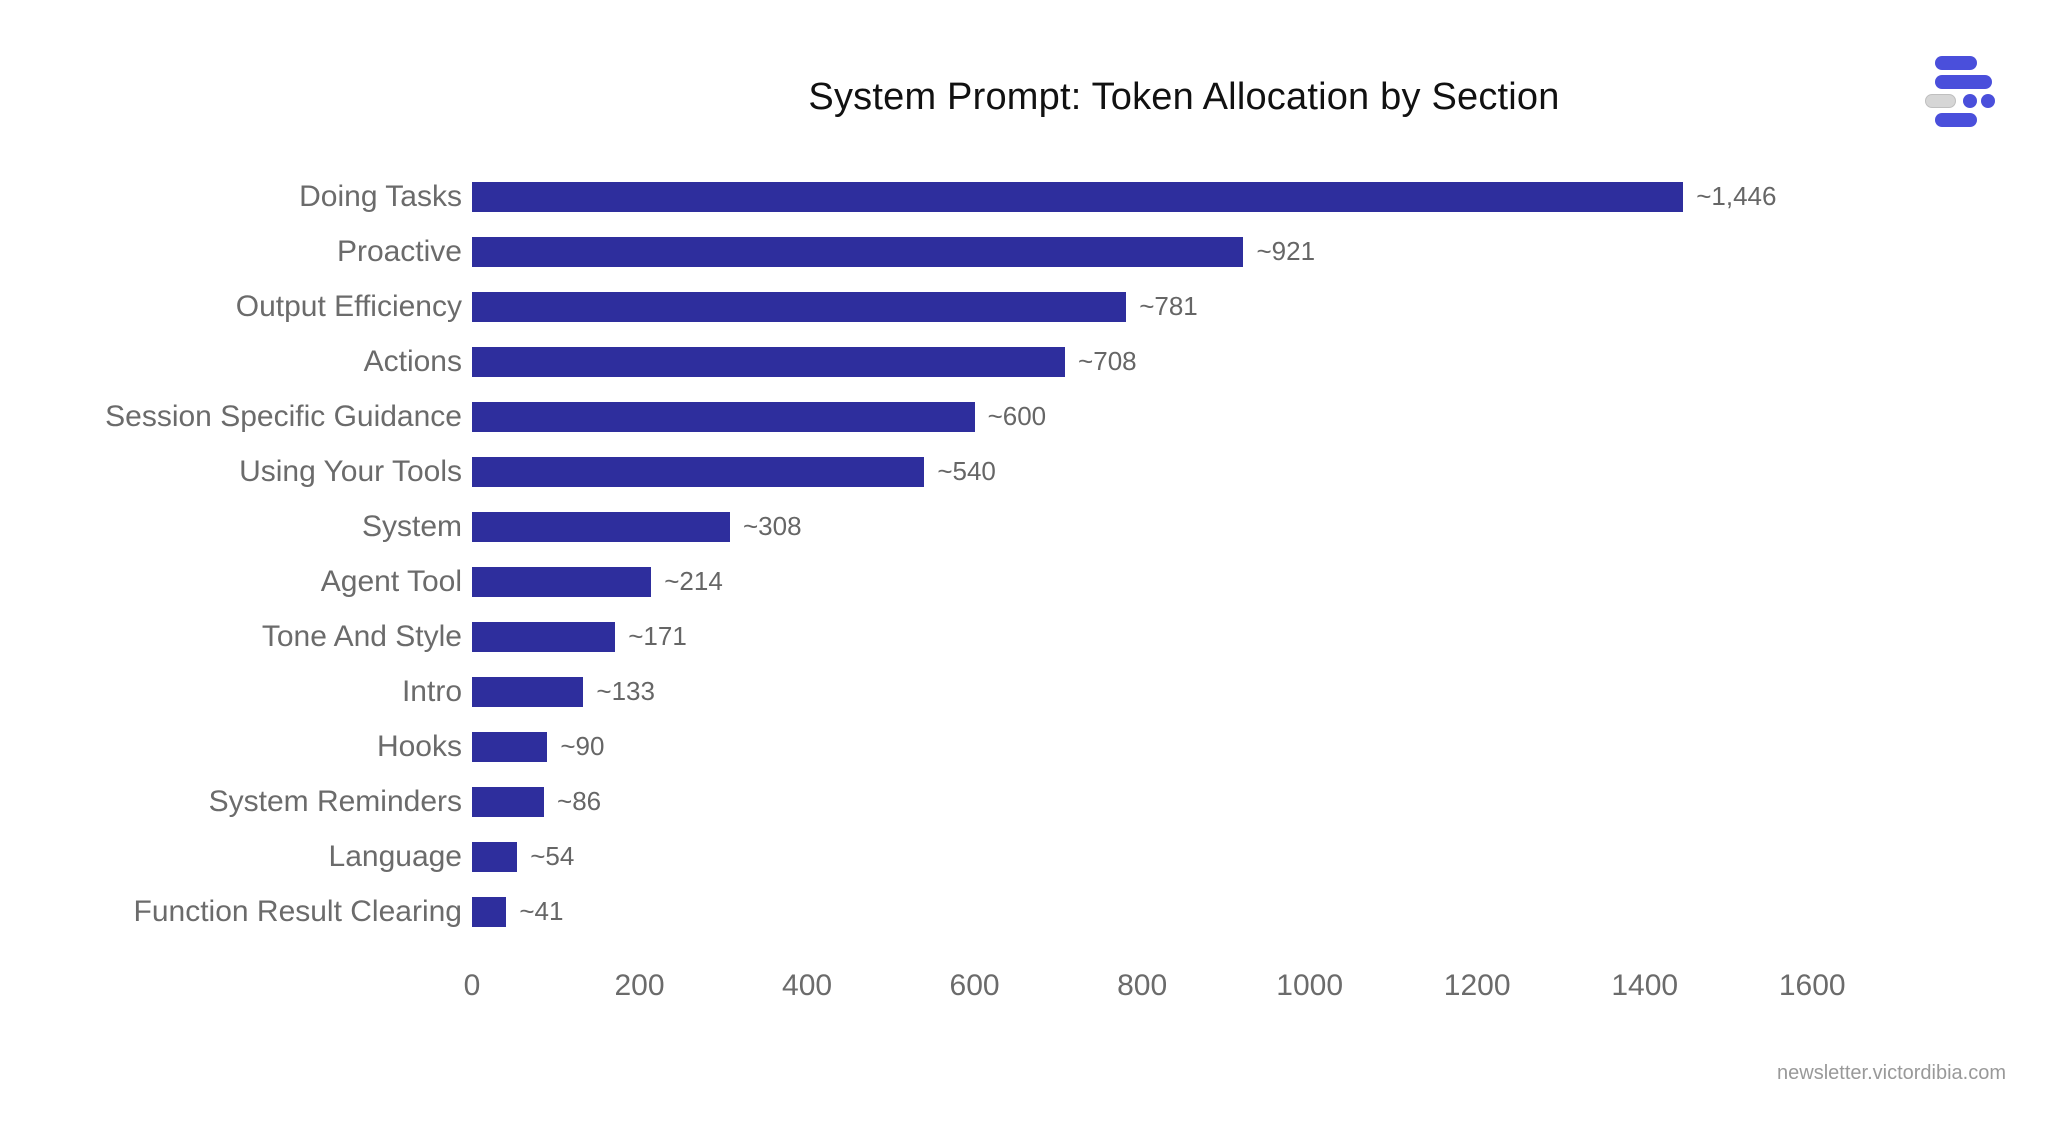  Describe the element at coordinates (1184, 801) in the screenshot. I see `bar-track: ~86` at that location.